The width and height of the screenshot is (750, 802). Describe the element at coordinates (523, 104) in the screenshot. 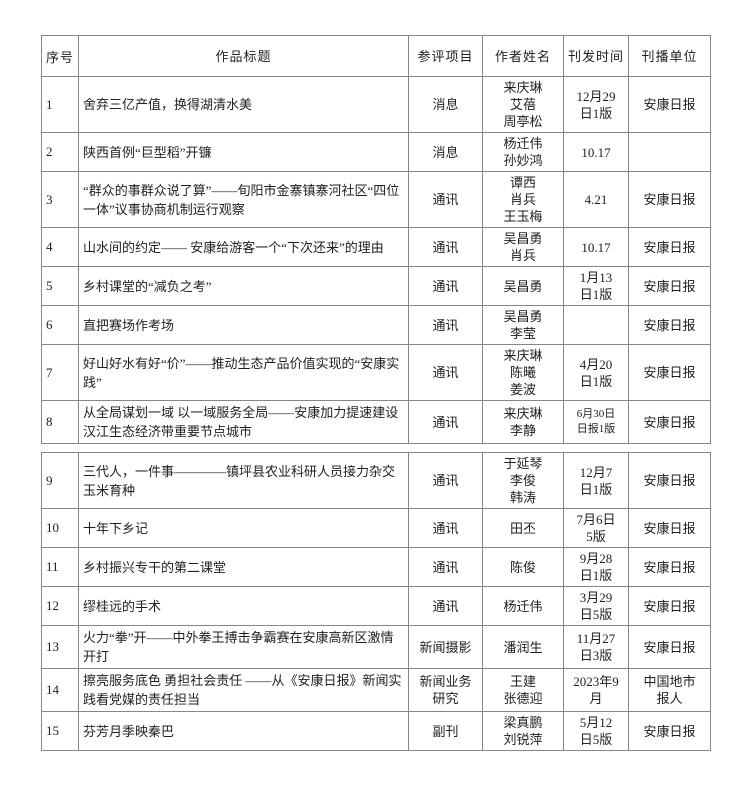

I see `cell-authors: 来庆琳 艾蓓 周亭松` at that location.